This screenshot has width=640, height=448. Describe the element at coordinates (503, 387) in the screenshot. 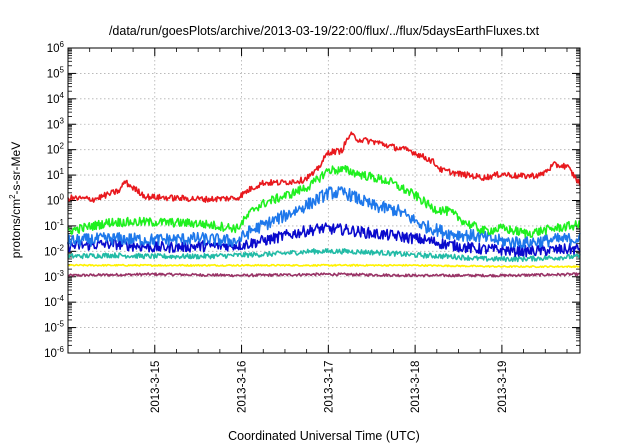

I see `x-tick-label: 2013-3-19` at that location.